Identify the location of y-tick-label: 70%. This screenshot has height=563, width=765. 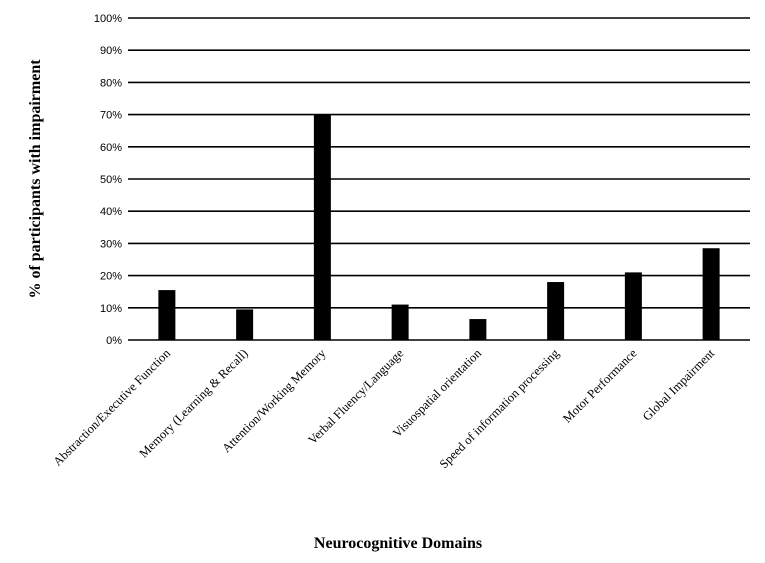
(111, 116).